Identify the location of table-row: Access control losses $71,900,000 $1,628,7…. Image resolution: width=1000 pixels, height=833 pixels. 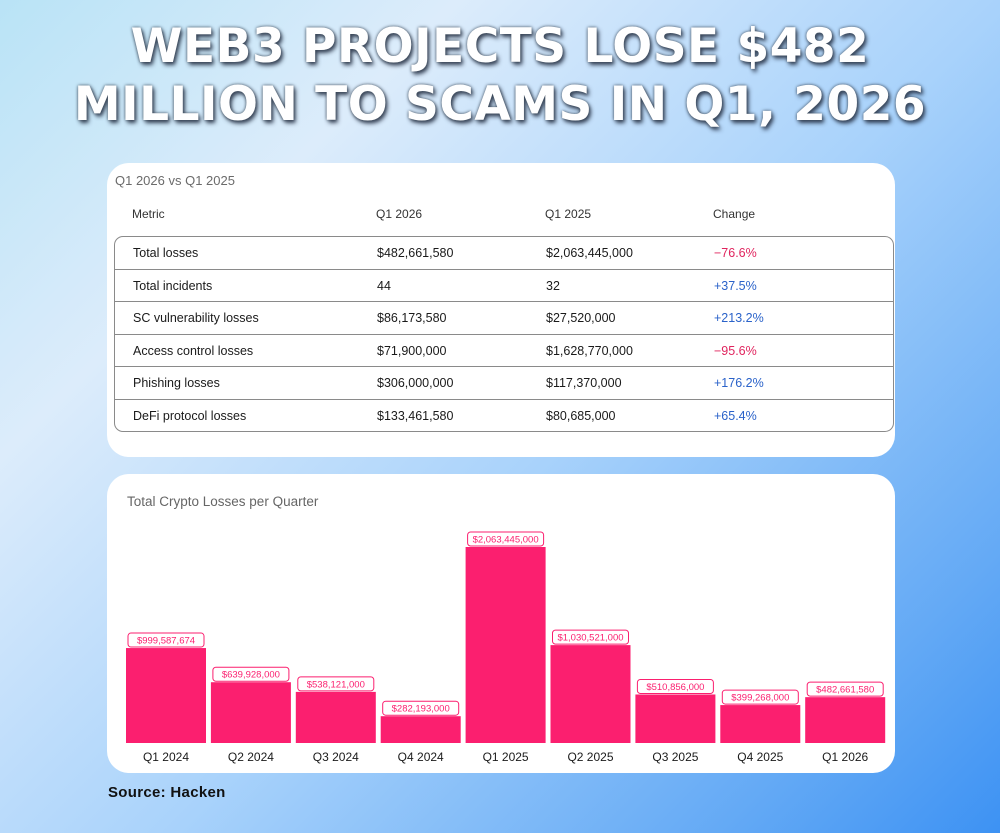
(504, 351).